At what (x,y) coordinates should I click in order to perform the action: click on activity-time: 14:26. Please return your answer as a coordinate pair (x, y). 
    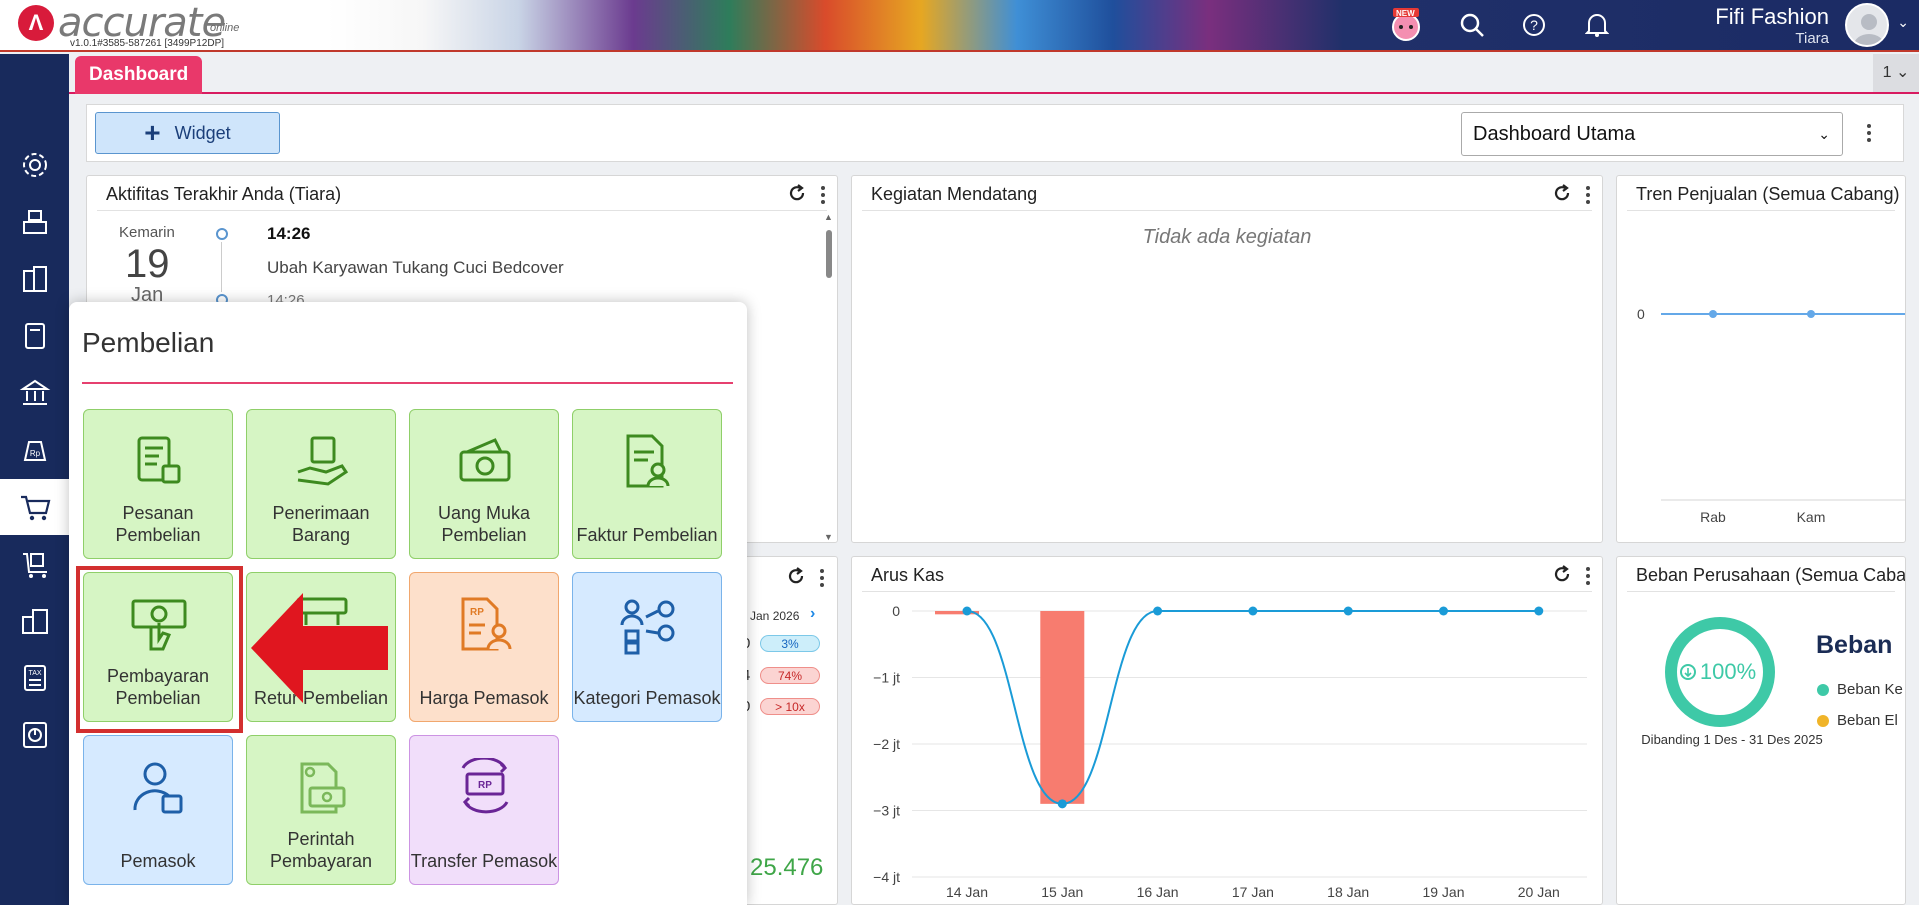
    Looking at the image, I should click on (289, 233).